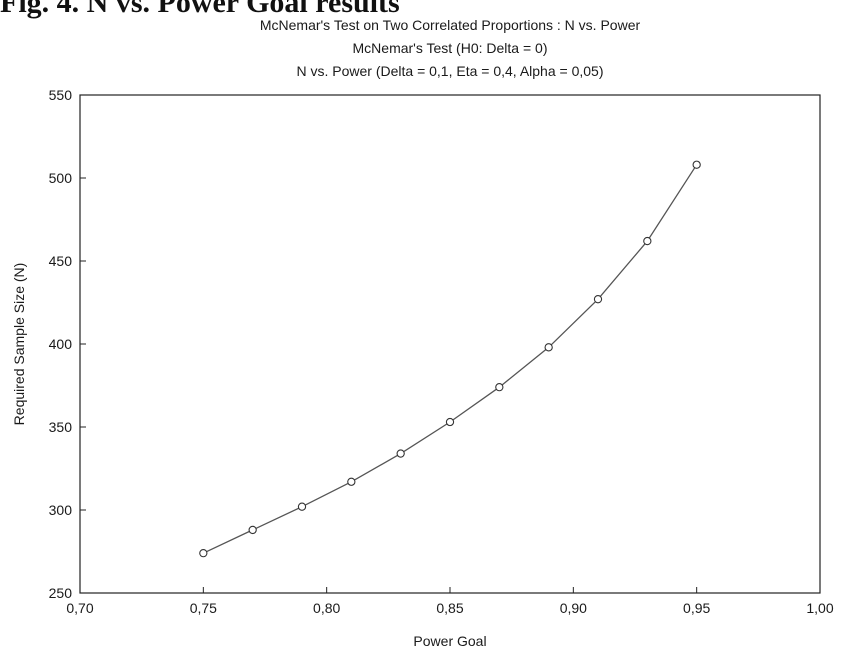 This screenshot has height=652, width=842. Describe the element at coordinates (200, 9) in the screenshot. I see `partial-heading: Fig. 4. N vs. Power Goal results` at that location.